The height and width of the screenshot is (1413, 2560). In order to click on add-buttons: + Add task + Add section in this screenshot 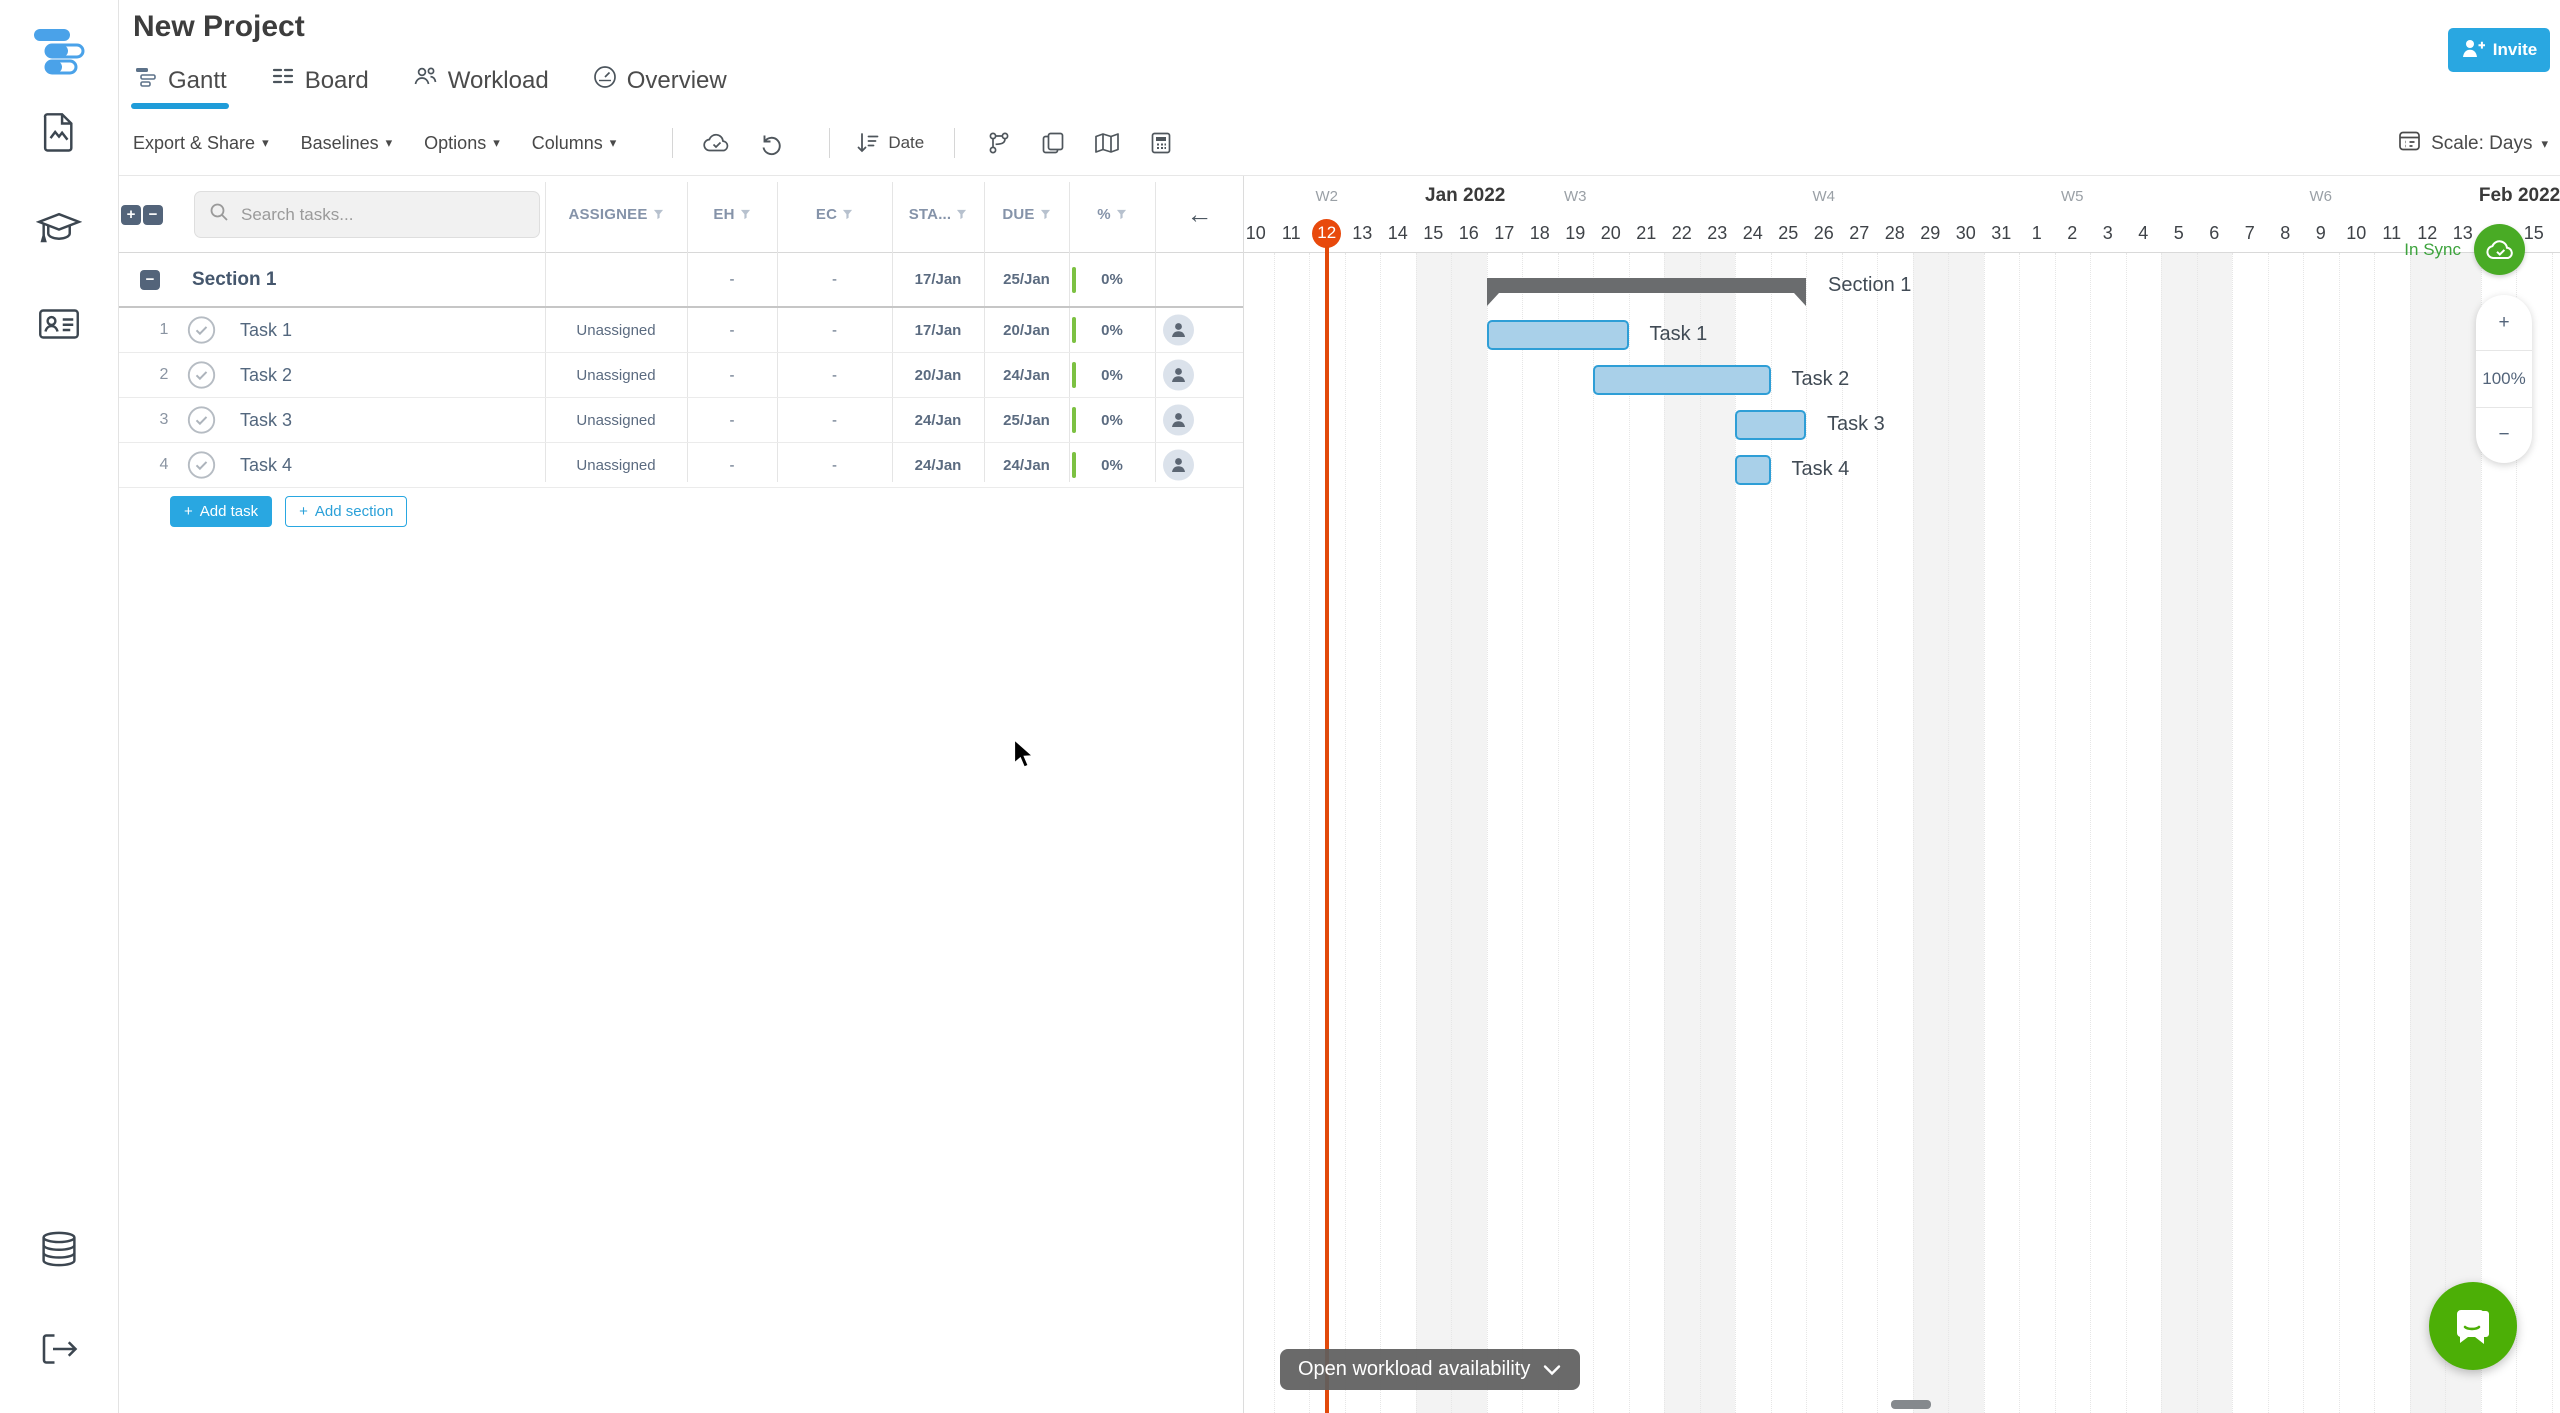, I will do `click(289, 511)`.